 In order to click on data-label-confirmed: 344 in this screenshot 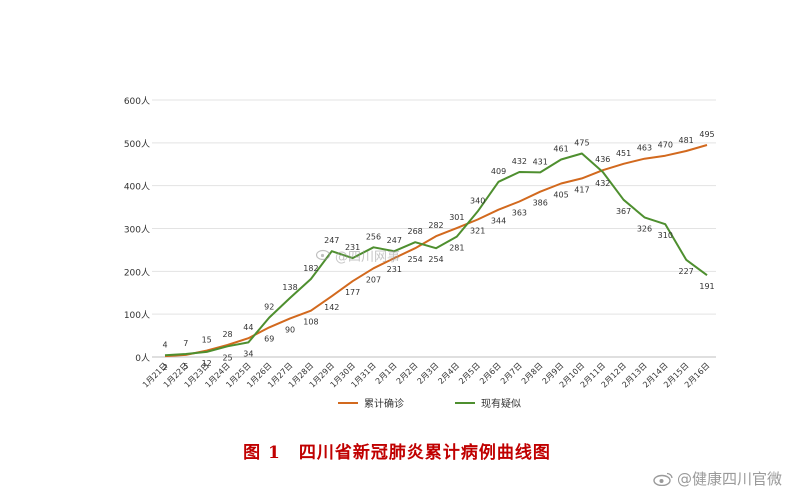, I will do `click(498, 221)`.